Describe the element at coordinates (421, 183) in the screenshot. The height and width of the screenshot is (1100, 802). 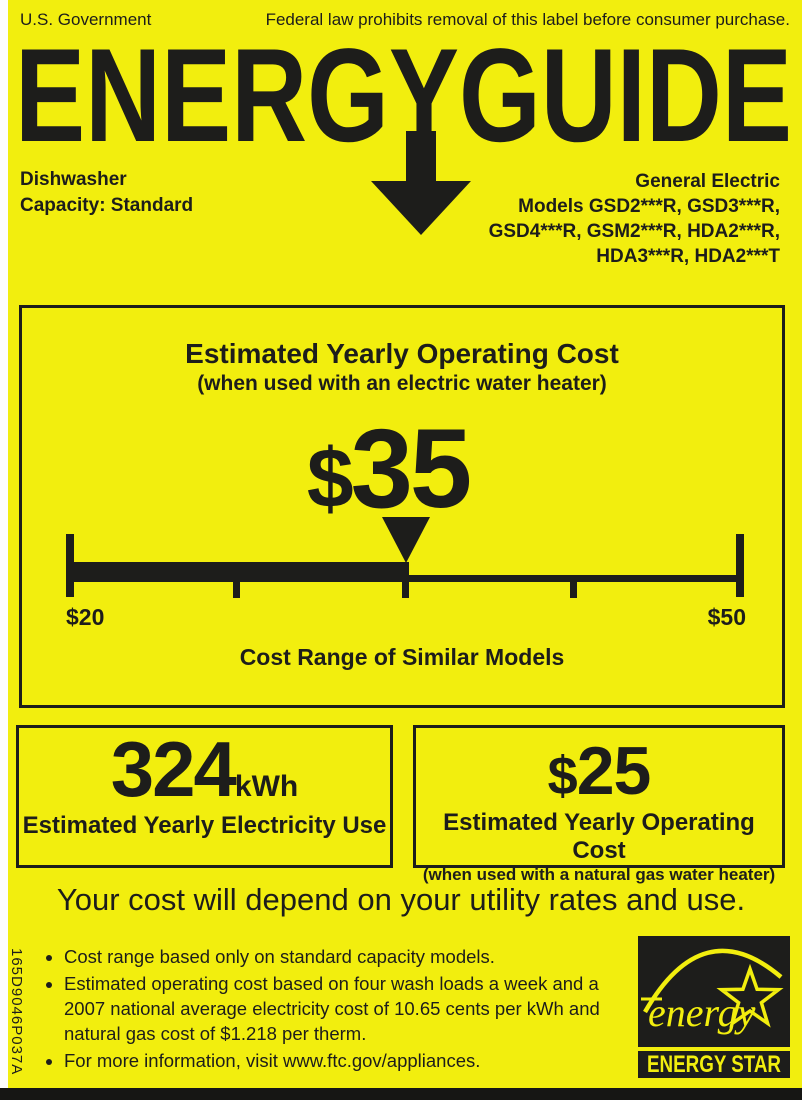
I see `down-arrow-icon` at that location.